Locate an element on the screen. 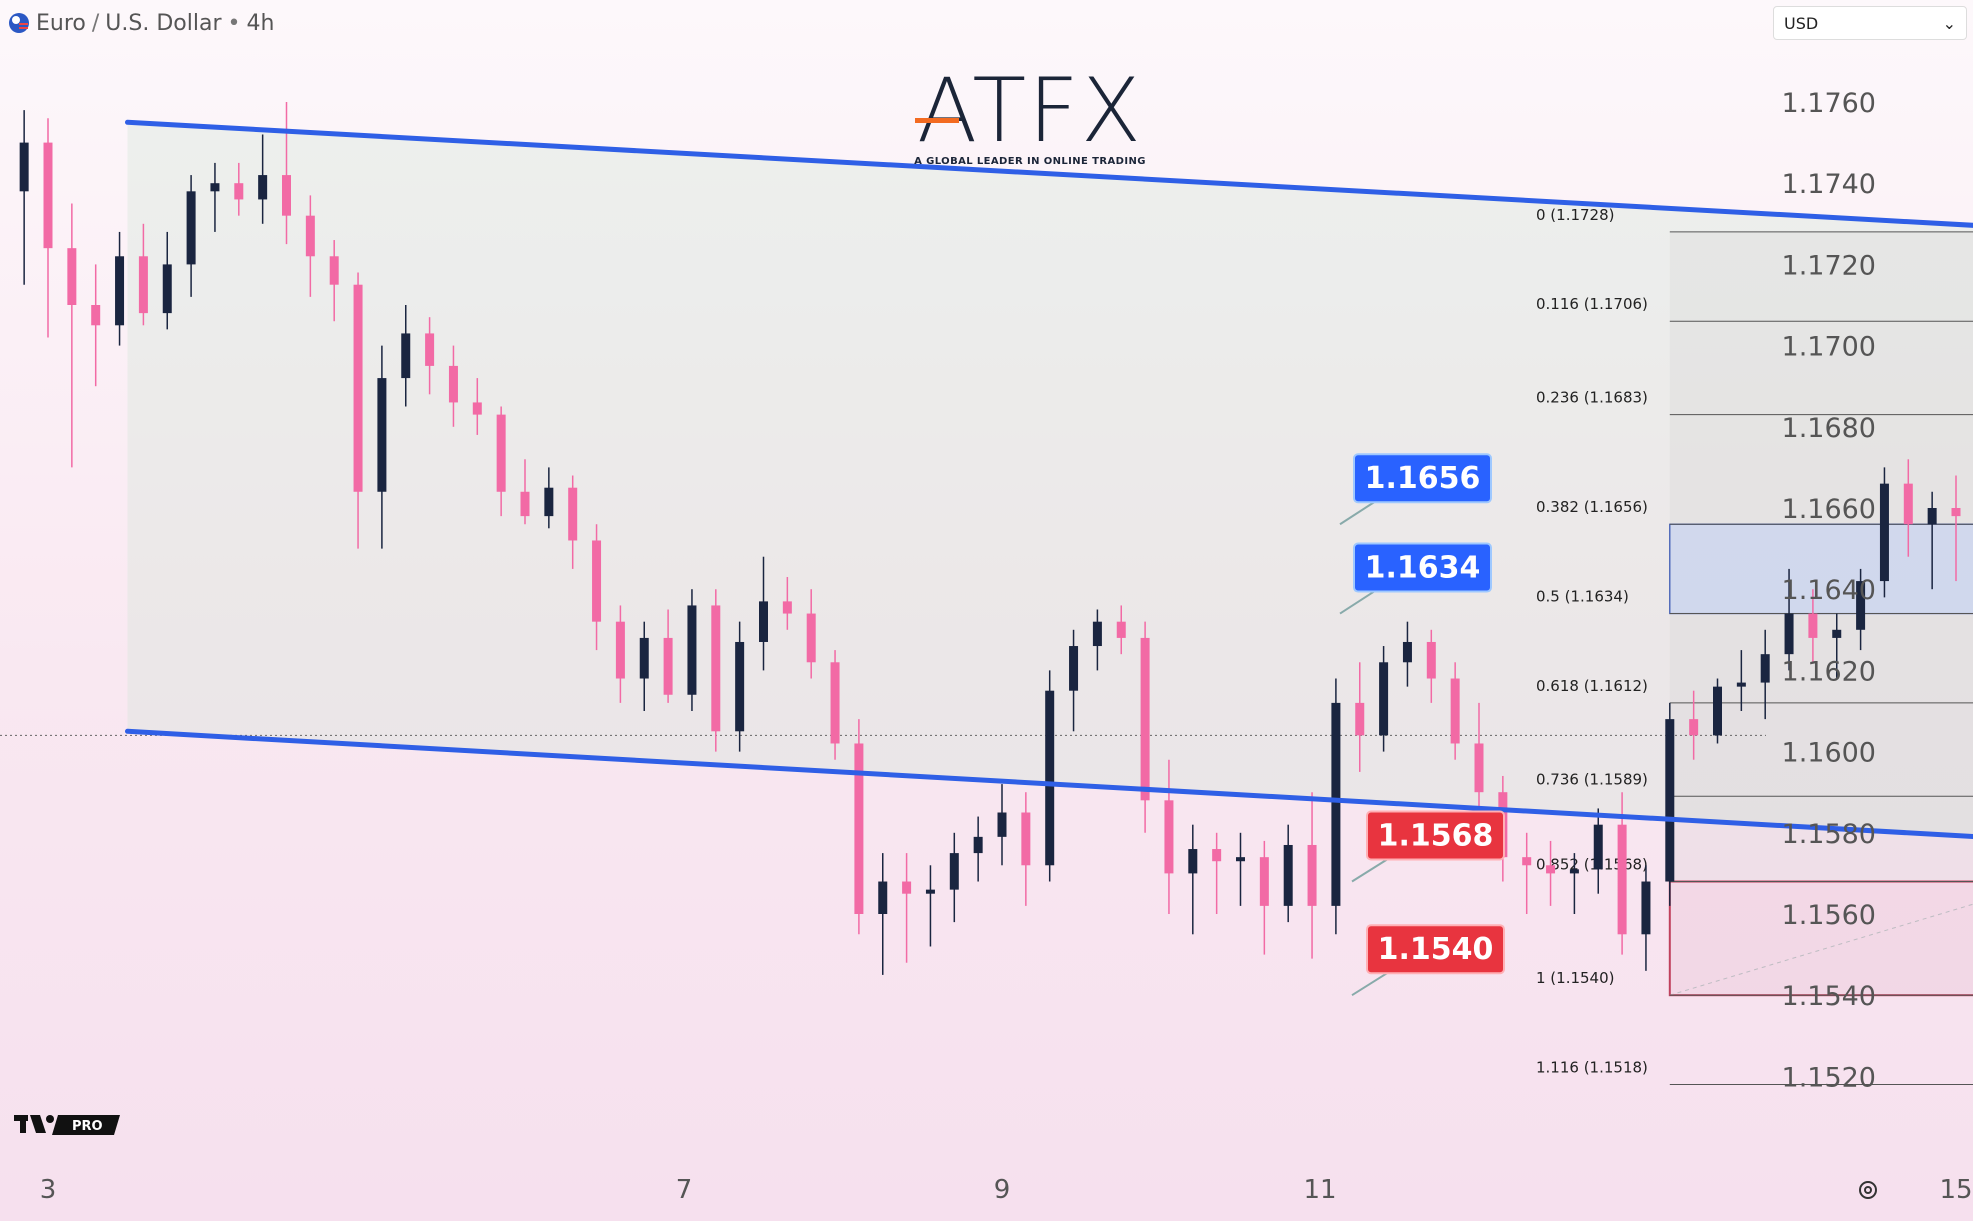  channel-lower-line is located at coordinates (1049, 784).